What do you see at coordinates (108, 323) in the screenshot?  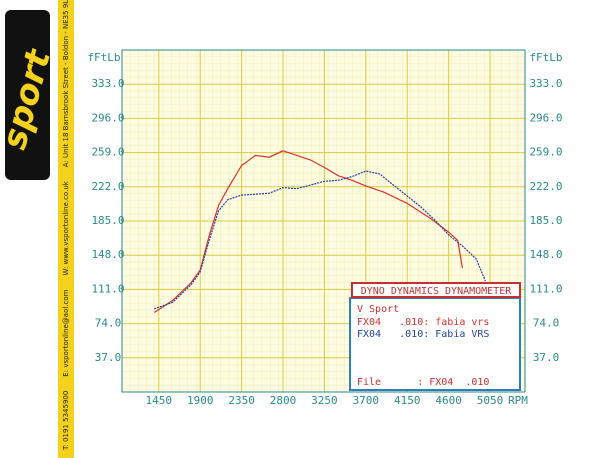 I see `y-tick-label: 74.0` at bounding box center [108, 323].